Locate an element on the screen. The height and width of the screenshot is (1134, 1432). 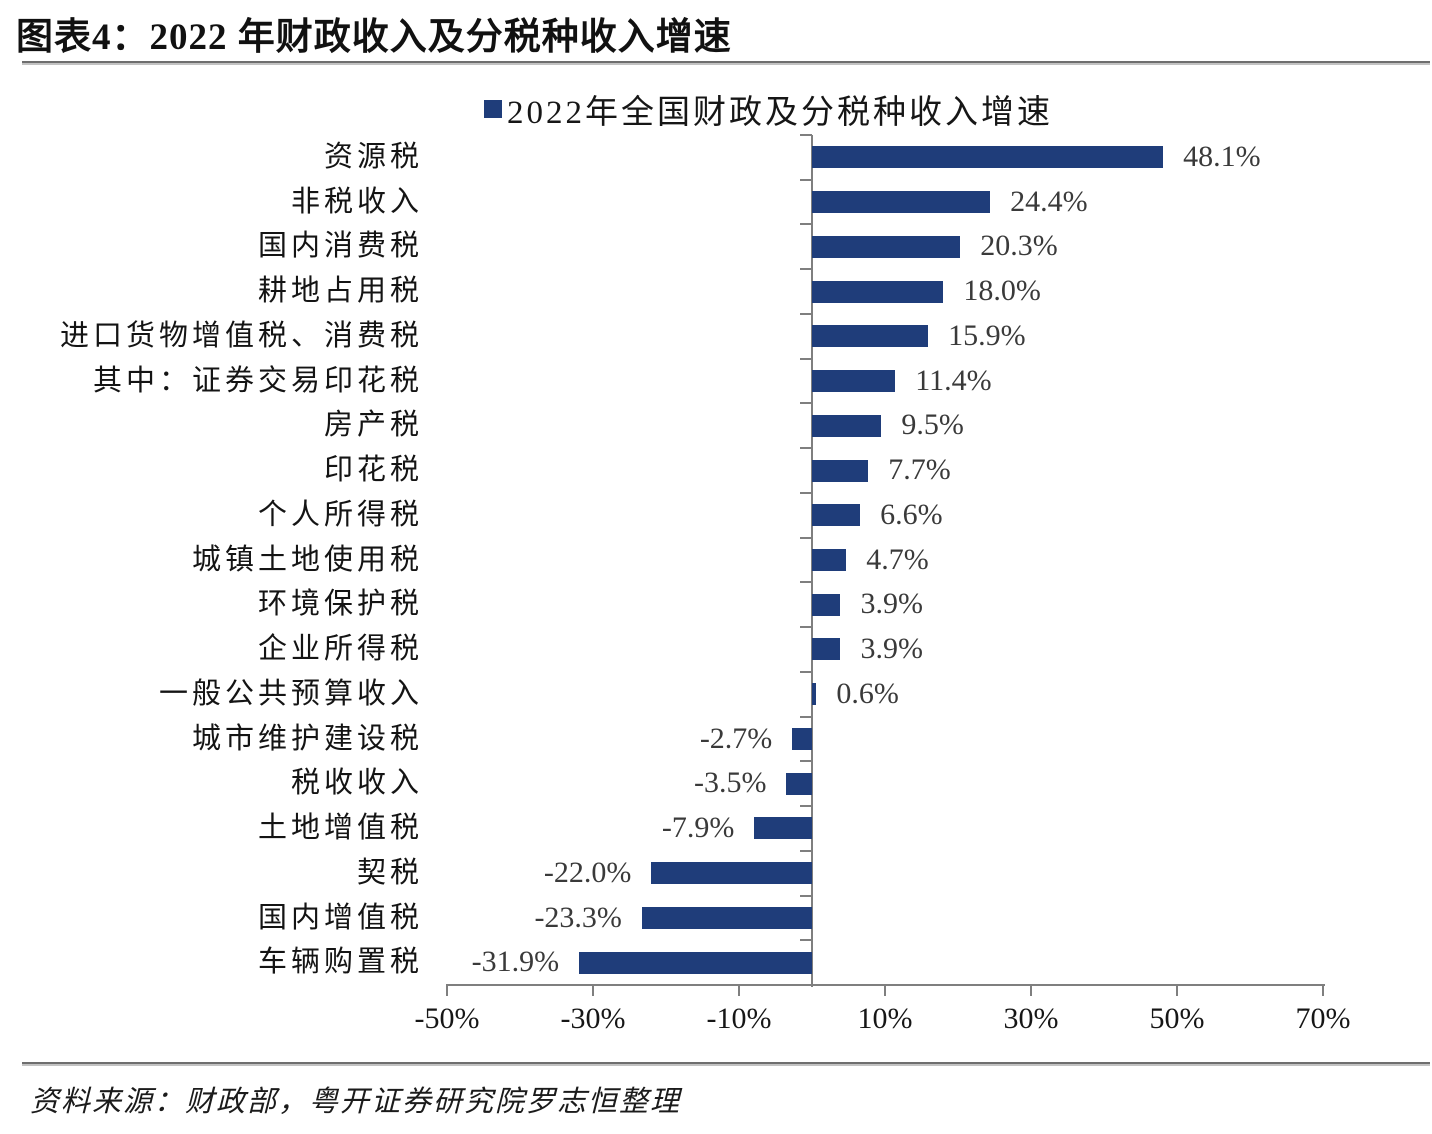
value-label: 0.6% is located at coordinates (867, 693).